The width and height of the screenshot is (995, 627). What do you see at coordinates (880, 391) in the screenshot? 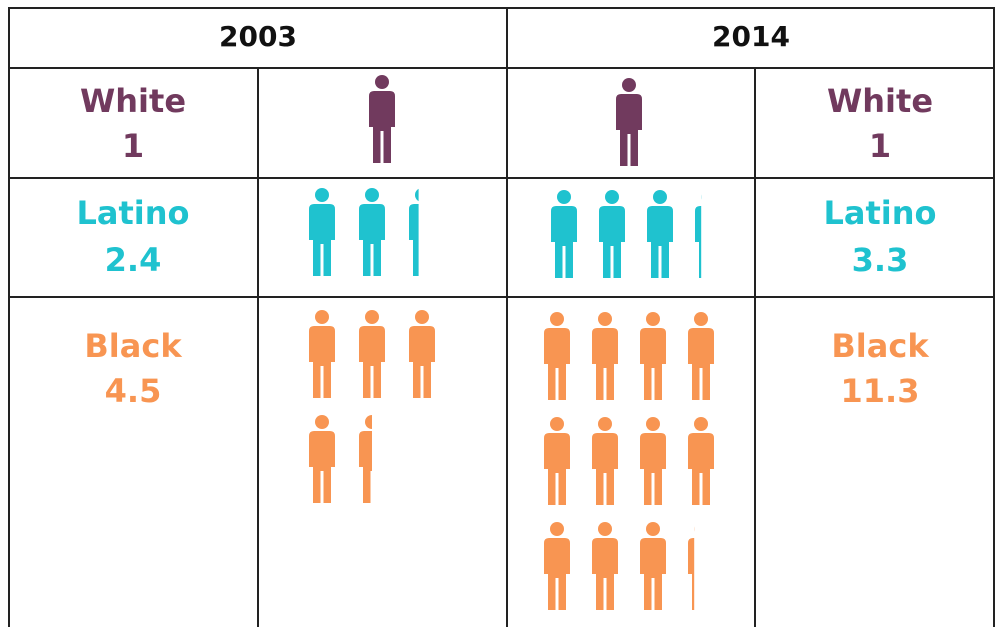
I see `value-label: 11.3` at bounding box center [880, 391].